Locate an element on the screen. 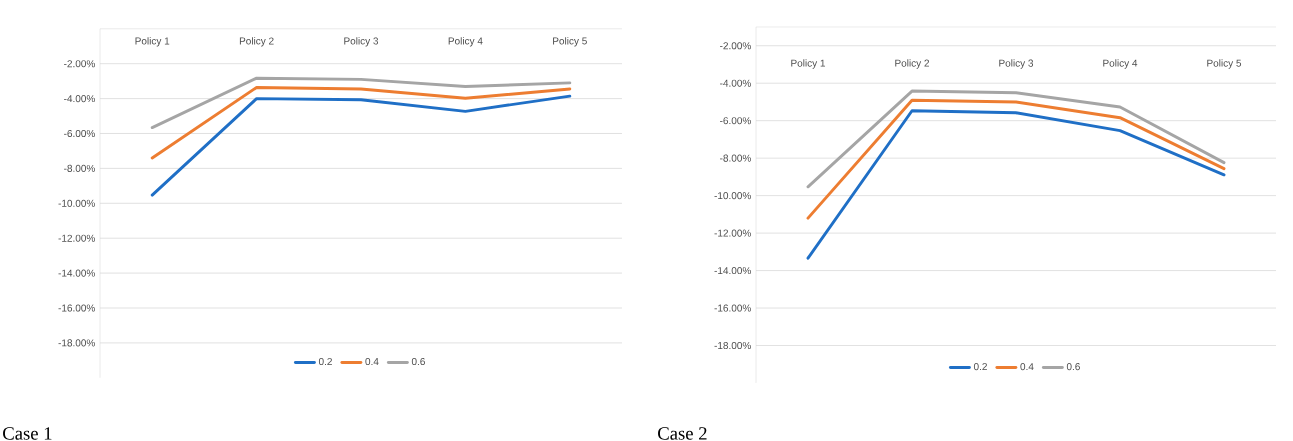 Image resolution: width=1293 pixels, height=441 pixels. text: Case 1 is located at coordinates (27, 433).